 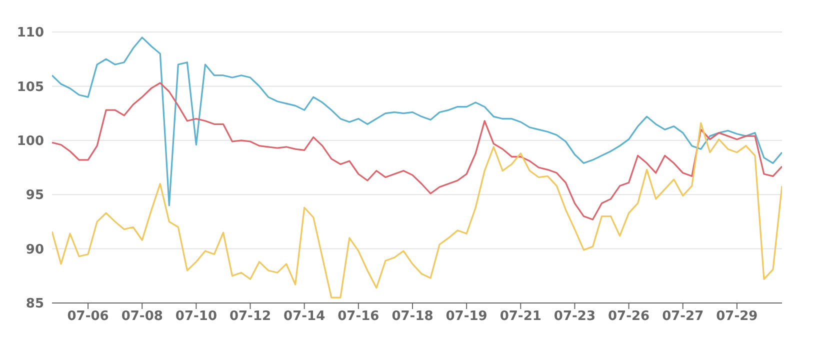 What do you see at coordinates (35, 196) in the screenshot?
I see `y-tick-label: 95` at bounding box center [35, 196].